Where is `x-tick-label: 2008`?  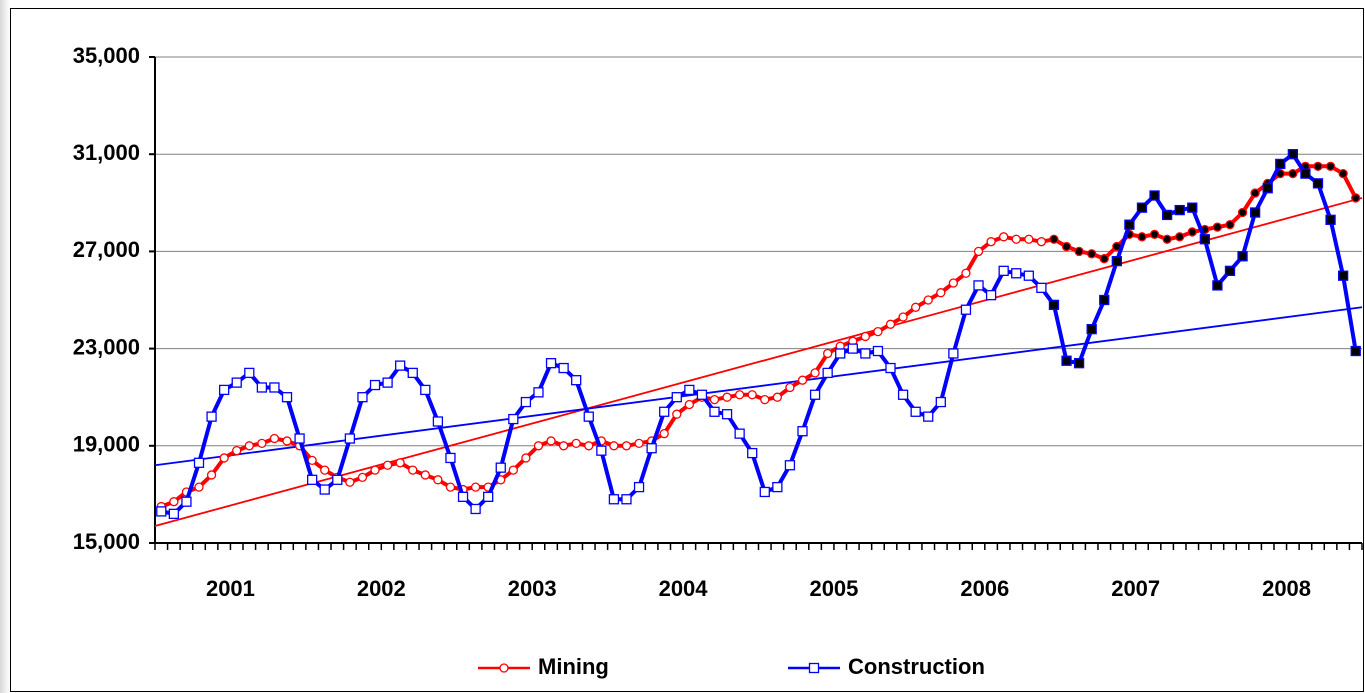
x-tick-label: 2008 is located at coordinates (1286, 588).